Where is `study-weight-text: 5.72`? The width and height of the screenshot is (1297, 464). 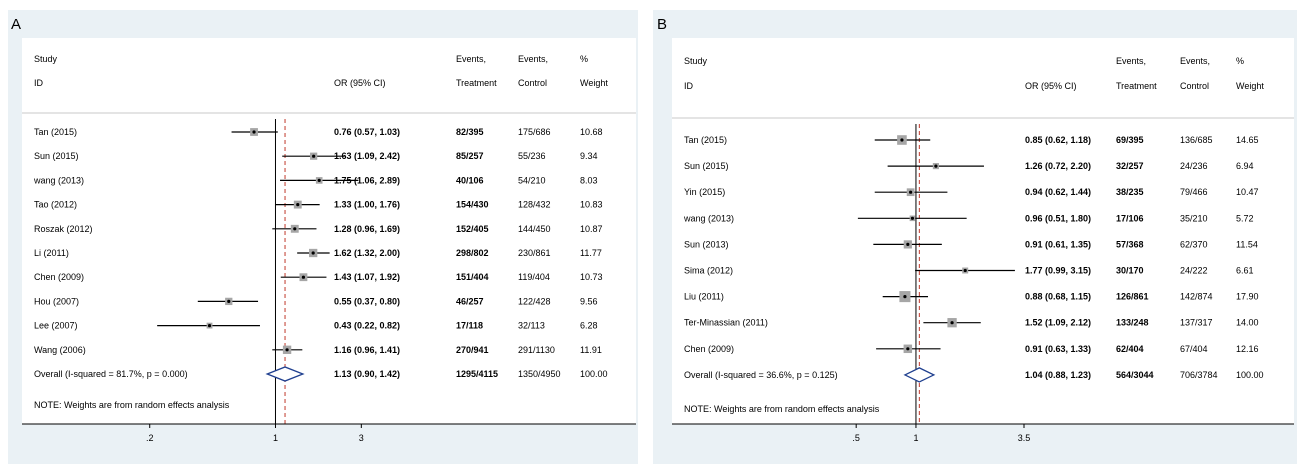 study-weight-text: 5.72 is located at coordinates (1245, 218).